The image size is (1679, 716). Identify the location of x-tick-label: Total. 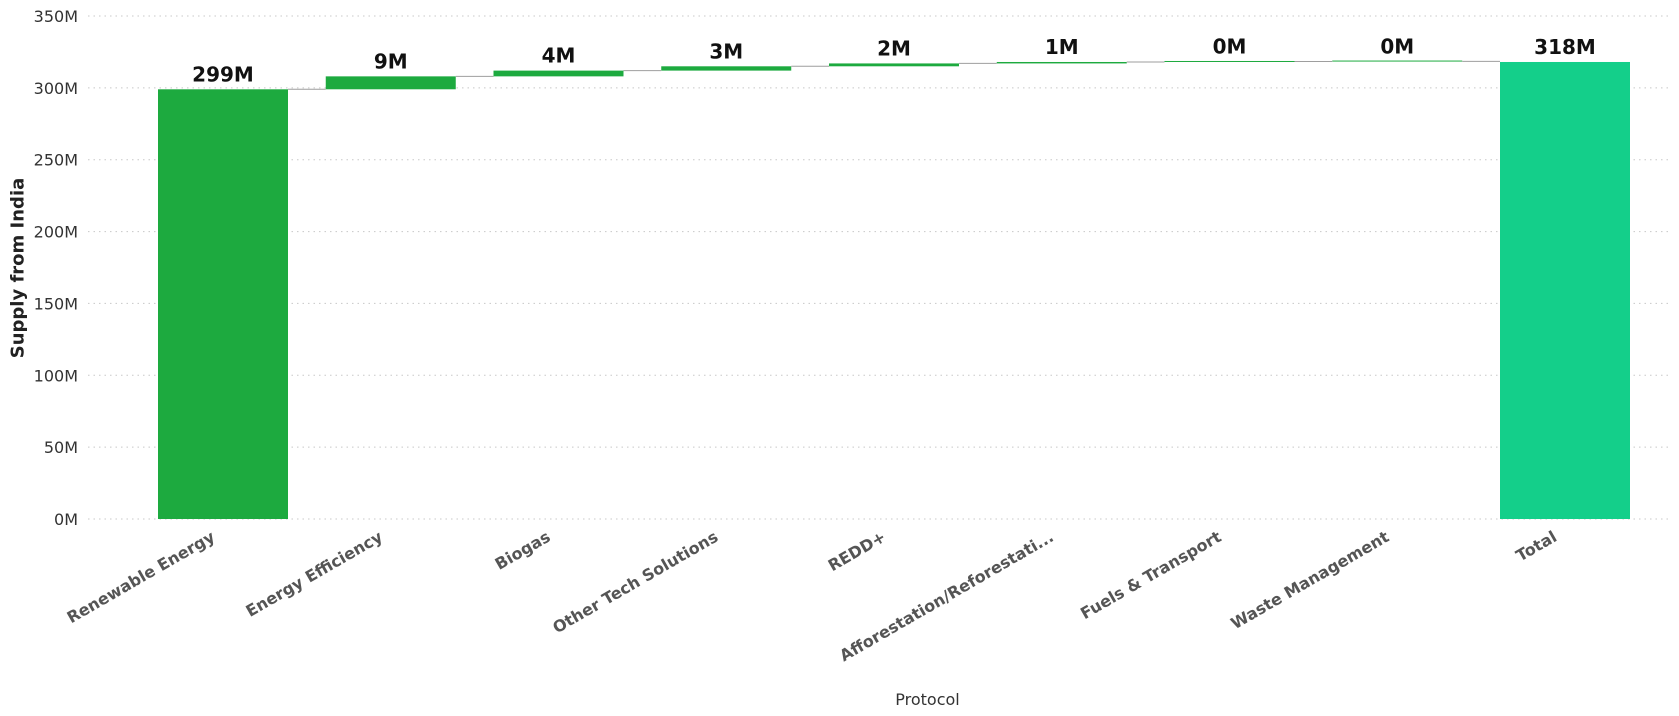
(1536, 546).